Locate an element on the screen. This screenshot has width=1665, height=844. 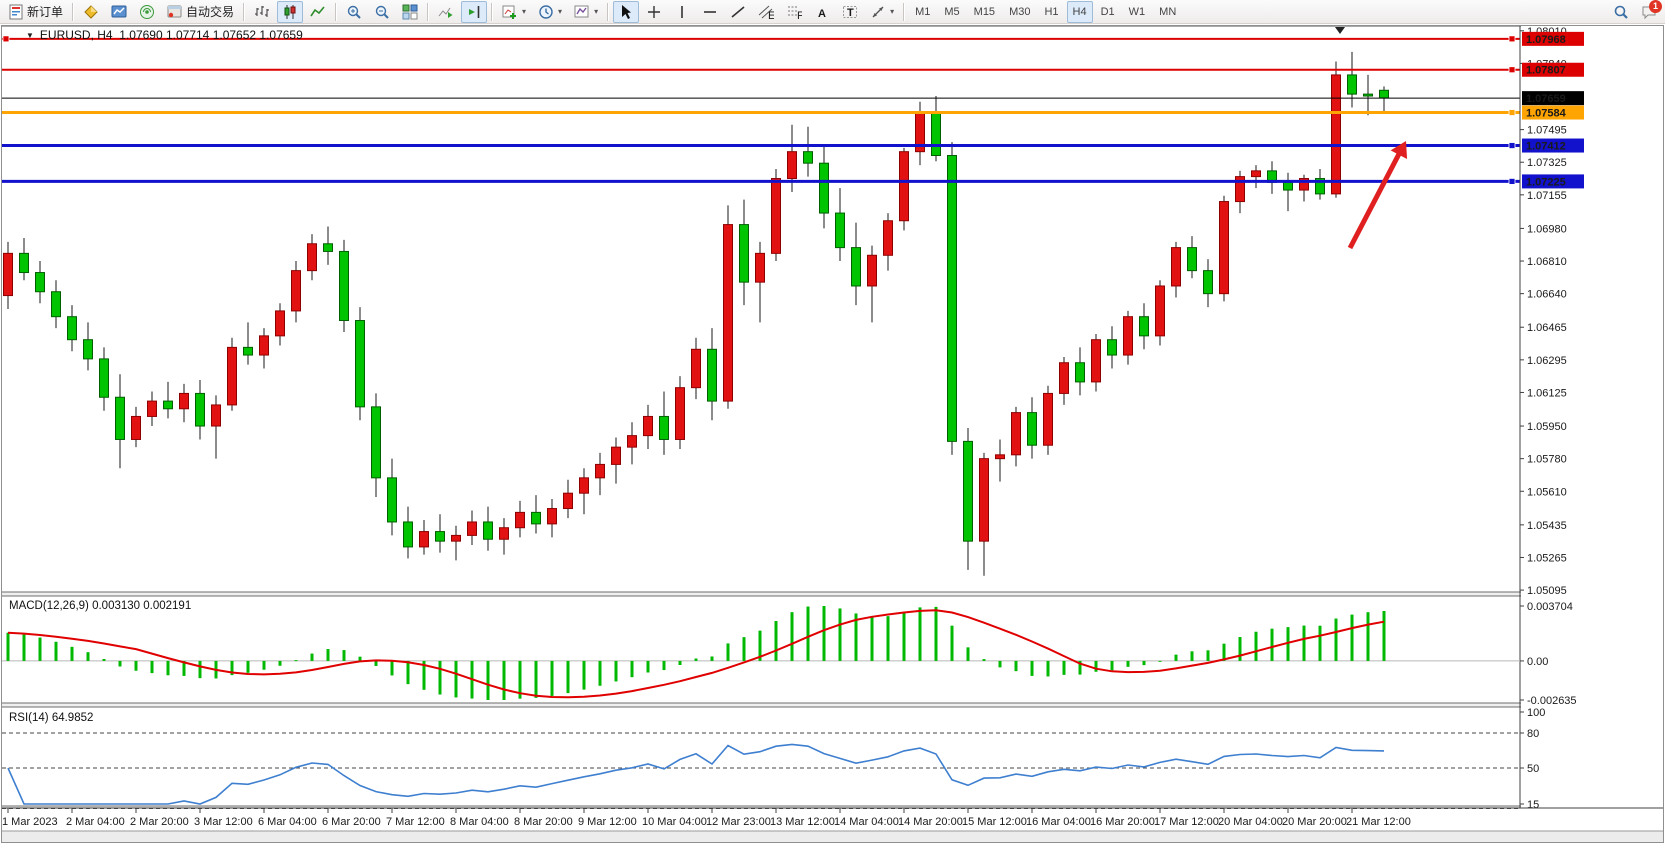
text-label-tool-button: T is located at coordinates (850, 12).